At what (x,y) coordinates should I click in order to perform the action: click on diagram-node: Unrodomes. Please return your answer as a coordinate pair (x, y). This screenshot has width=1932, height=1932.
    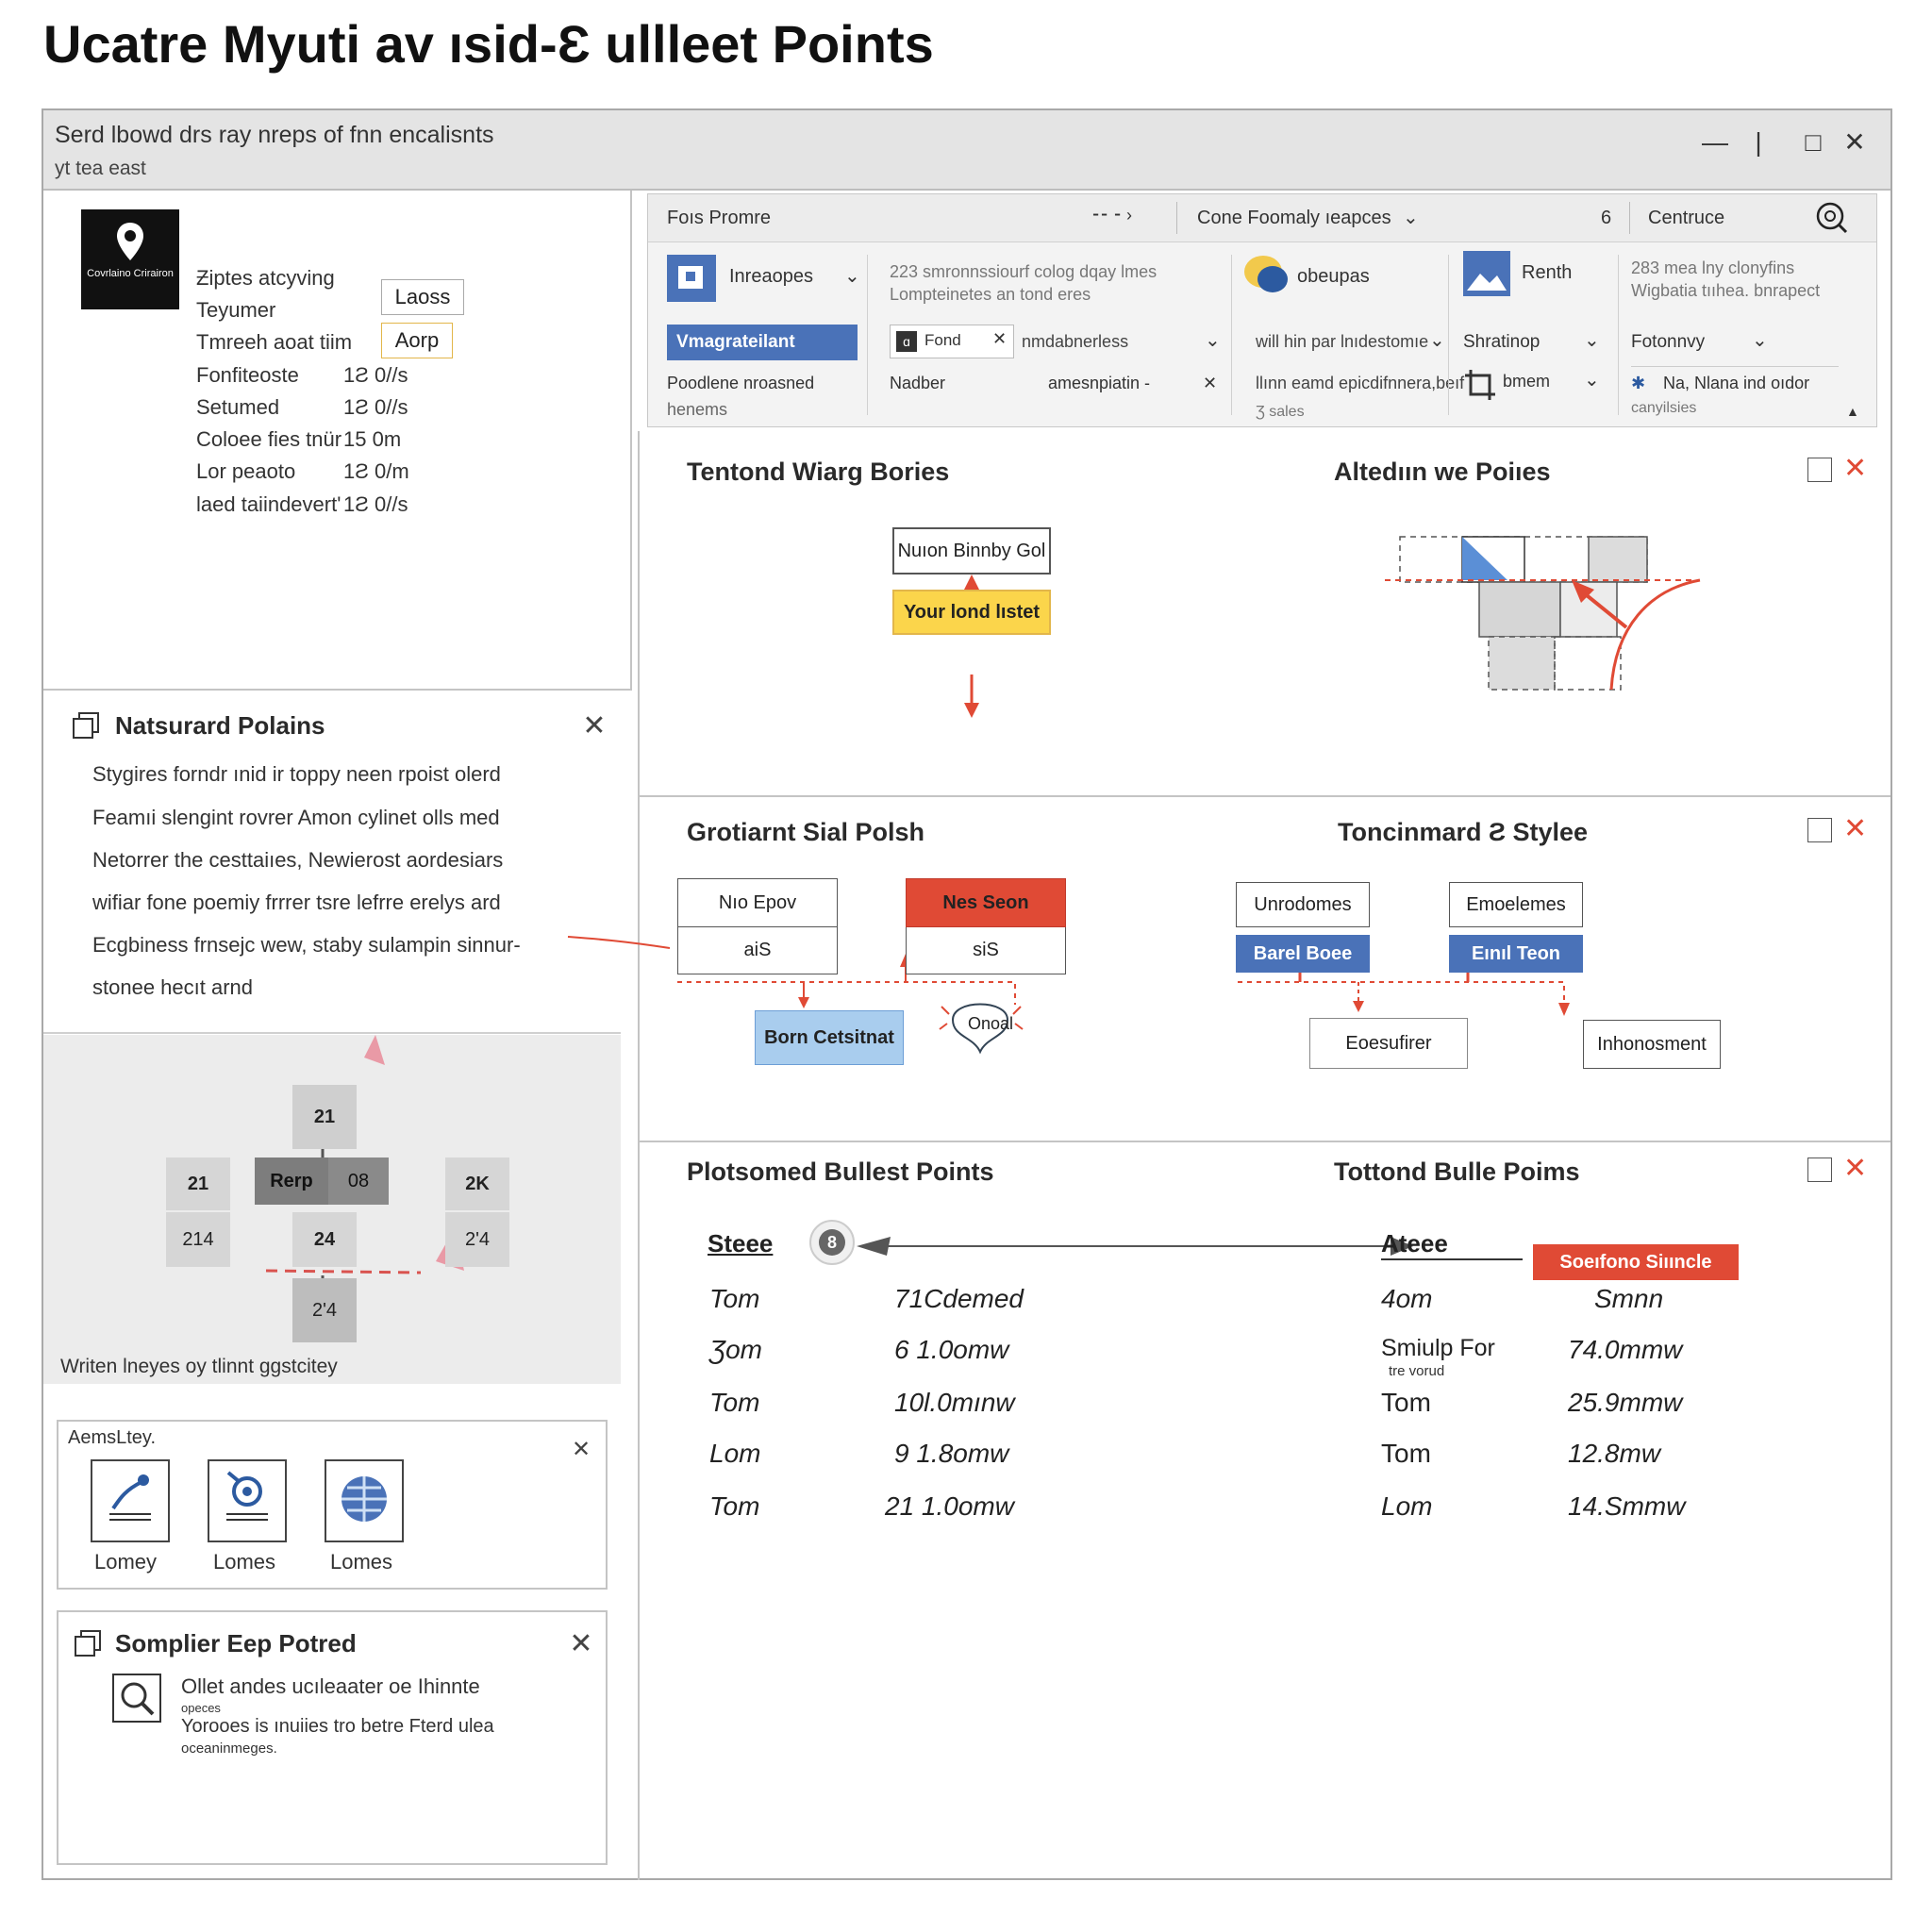
    Looking at the image, I should click on (1303, 904).